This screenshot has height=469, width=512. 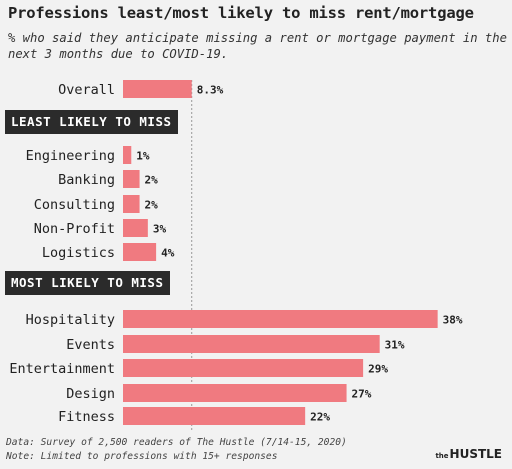 I want to click on value-label-fitness: 22%, so click(x=320, y=417).